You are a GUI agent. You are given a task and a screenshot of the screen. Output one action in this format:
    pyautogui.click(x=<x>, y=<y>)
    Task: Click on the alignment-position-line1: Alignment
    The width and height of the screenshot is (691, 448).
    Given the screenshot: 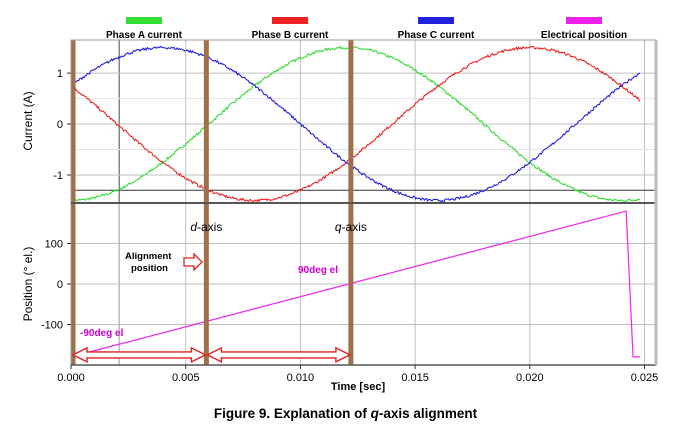 What is the action you would take?
    pyautogui.click(x=148, y=256)
    